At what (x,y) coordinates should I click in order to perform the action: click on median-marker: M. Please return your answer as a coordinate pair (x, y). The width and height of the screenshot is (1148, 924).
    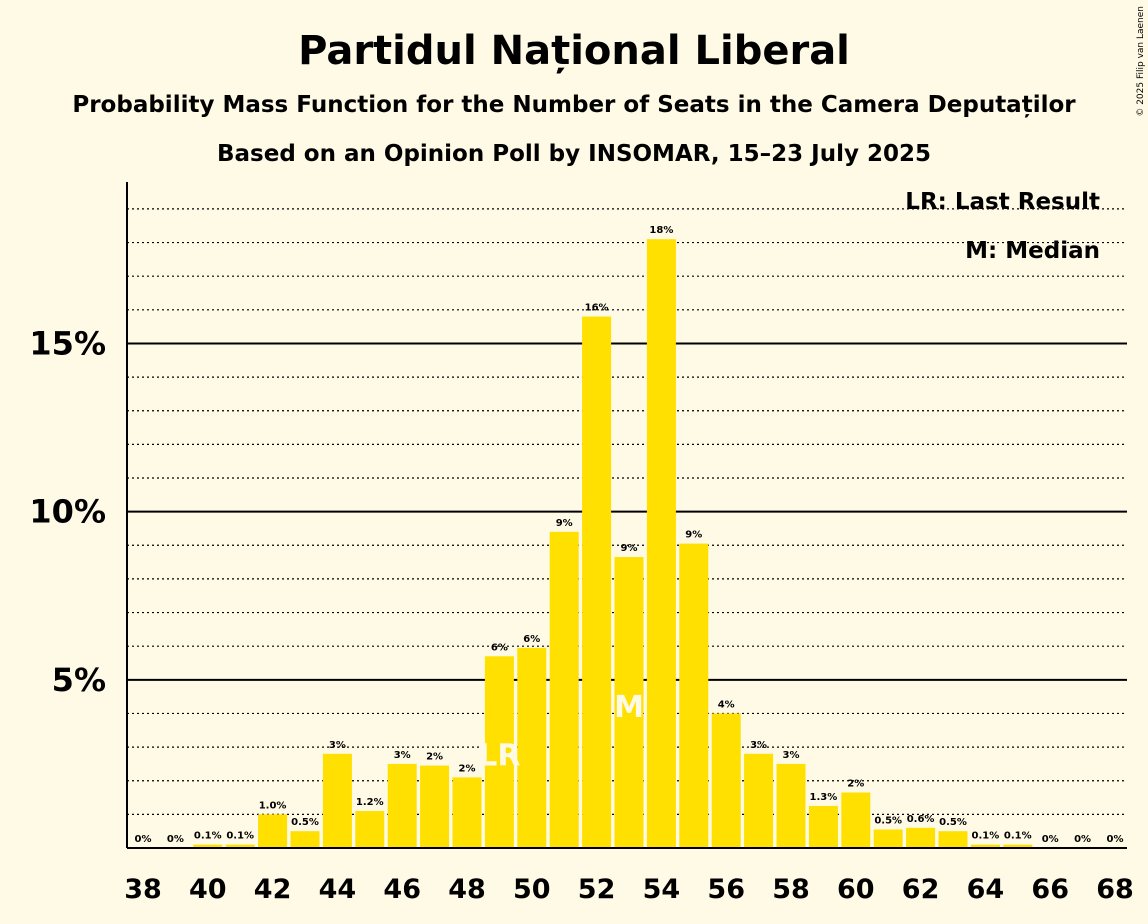
    Looking at the image, I should click on (629, 707).